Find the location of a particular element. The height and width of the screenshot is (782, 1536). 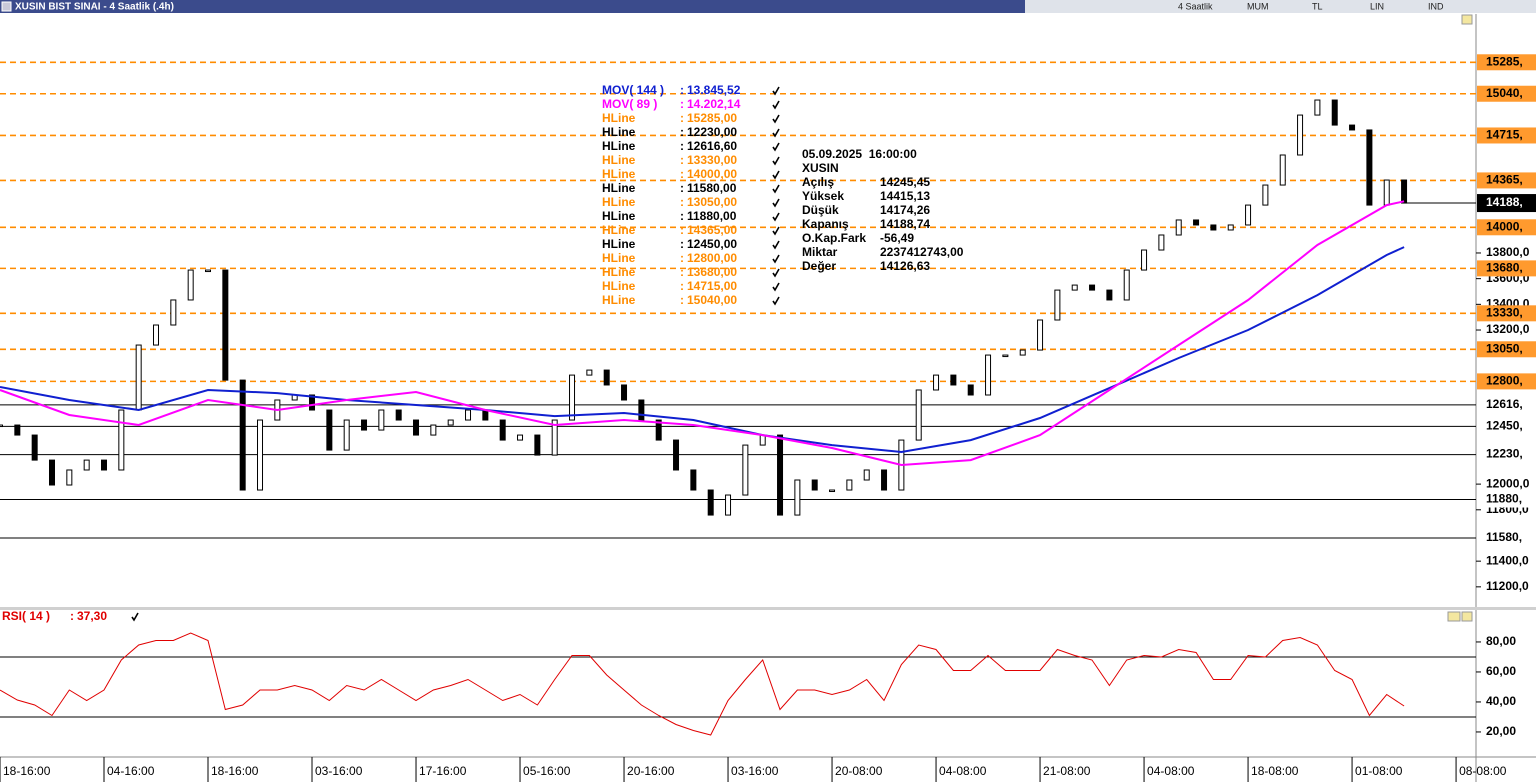

series-line is located at coordinates (702, 684).